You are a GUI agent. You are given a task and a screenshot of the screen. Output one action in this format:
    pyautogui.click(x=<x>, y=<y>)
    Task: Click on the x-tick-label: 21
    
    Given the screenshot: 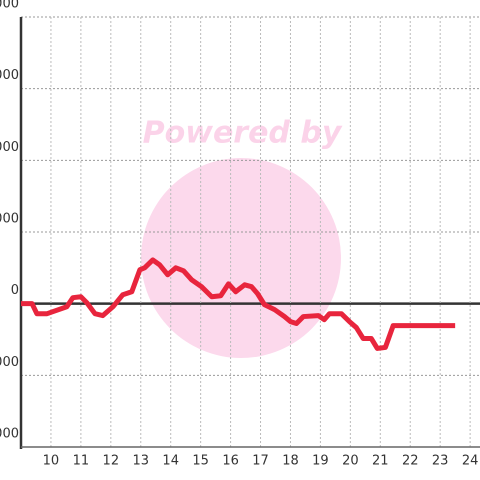 What is the action you would take?
    pyautogui.click(x=380, y=461)
    